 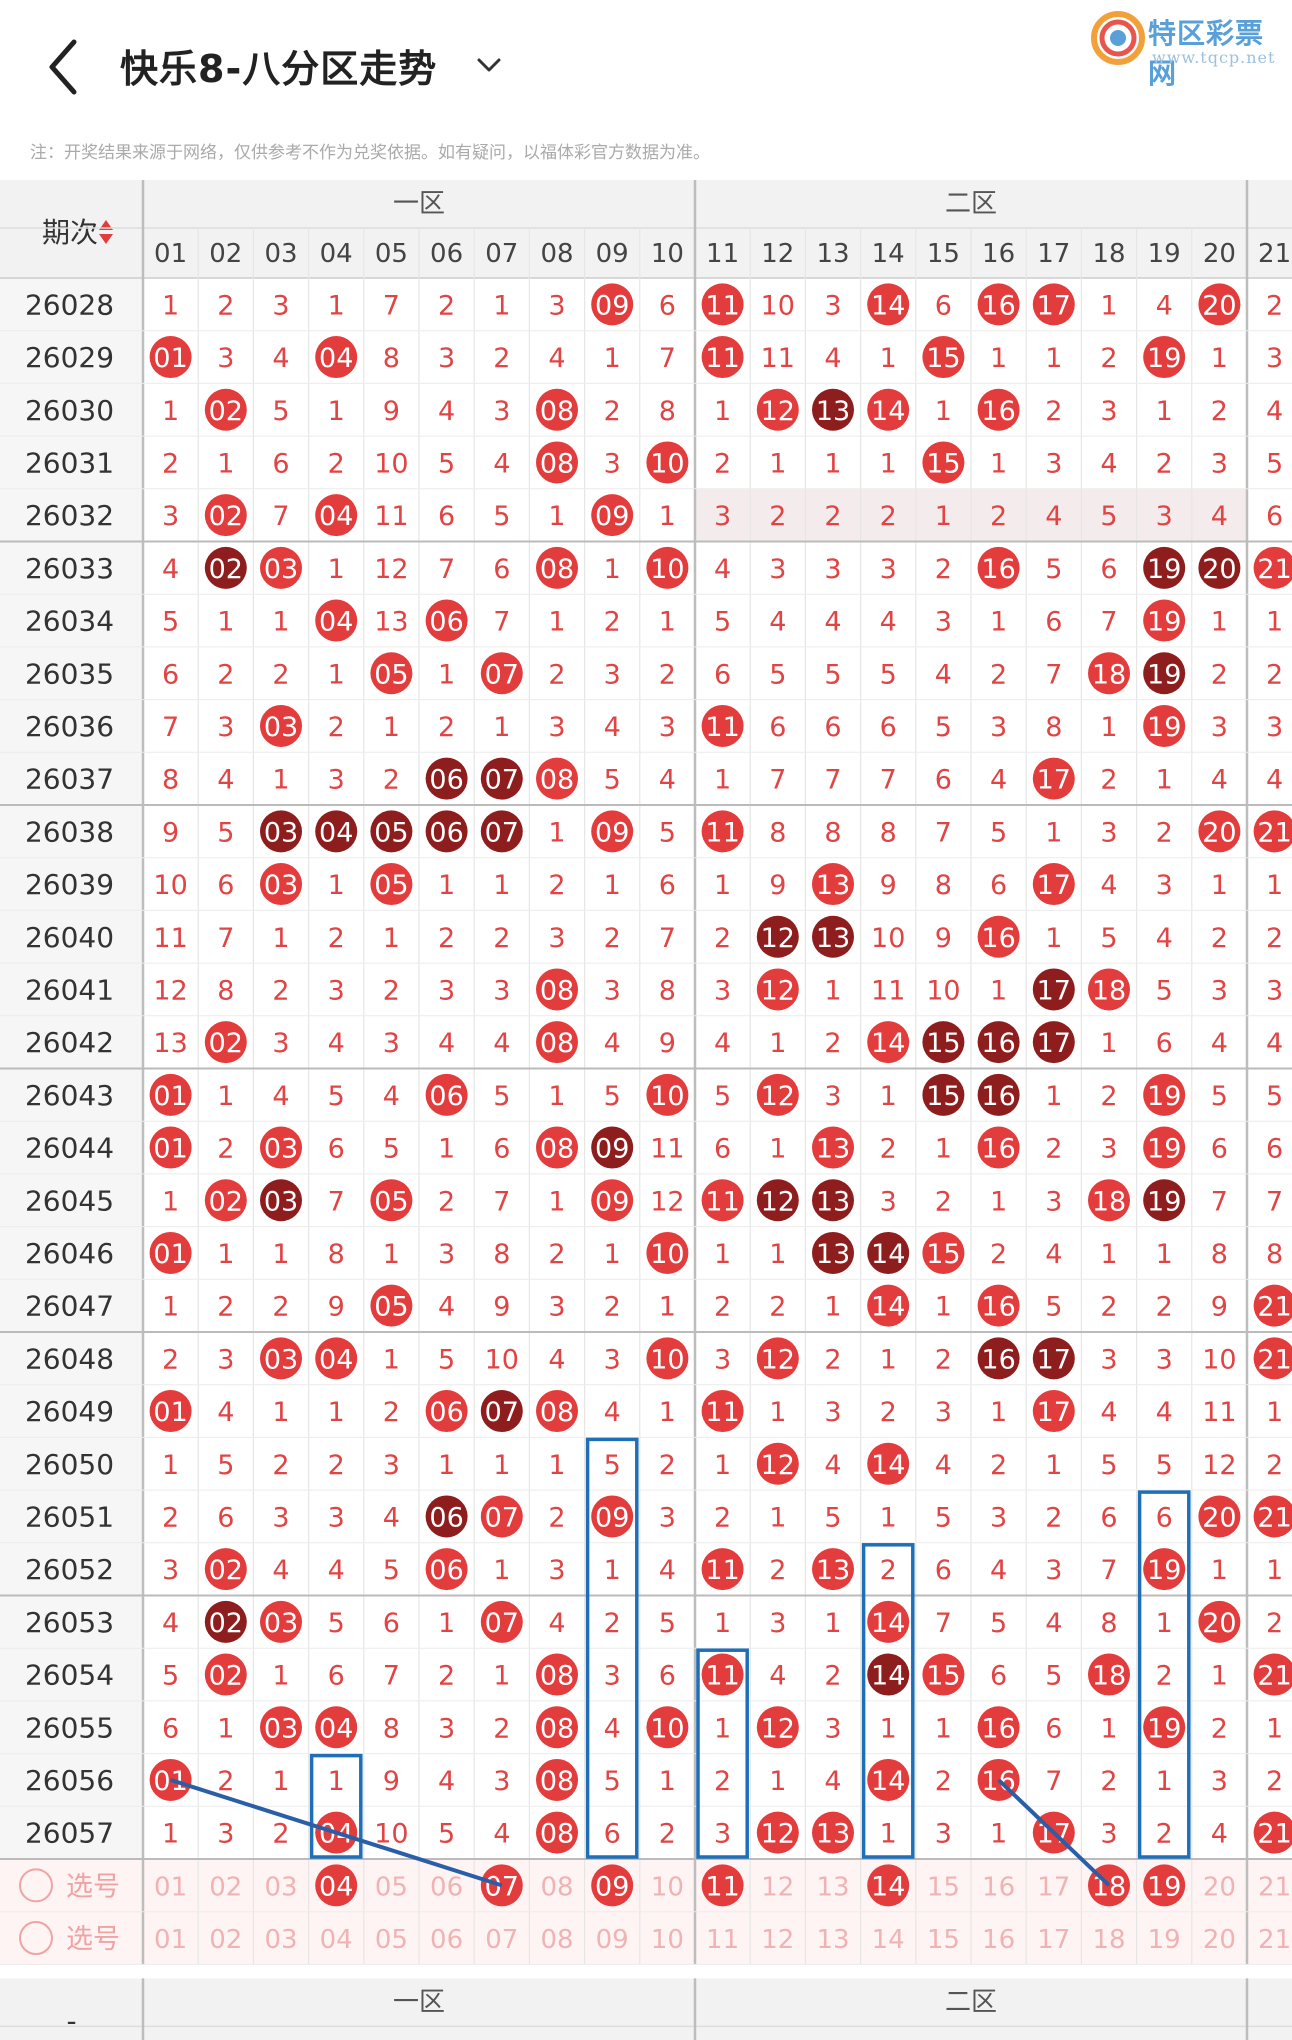 I want to click on picked-number: 11, so click(x=722, y=1886).